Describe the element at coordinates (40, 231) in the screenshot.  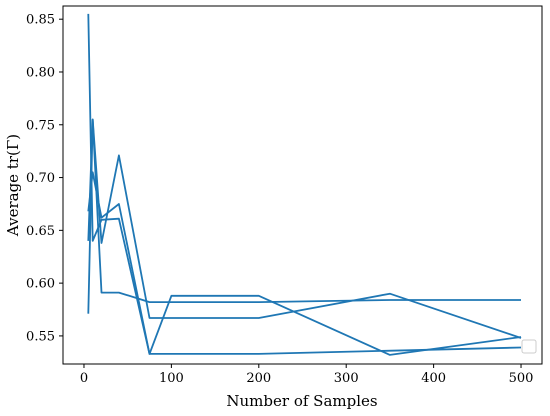
I see `y-tick-label: 0.65` at that location.